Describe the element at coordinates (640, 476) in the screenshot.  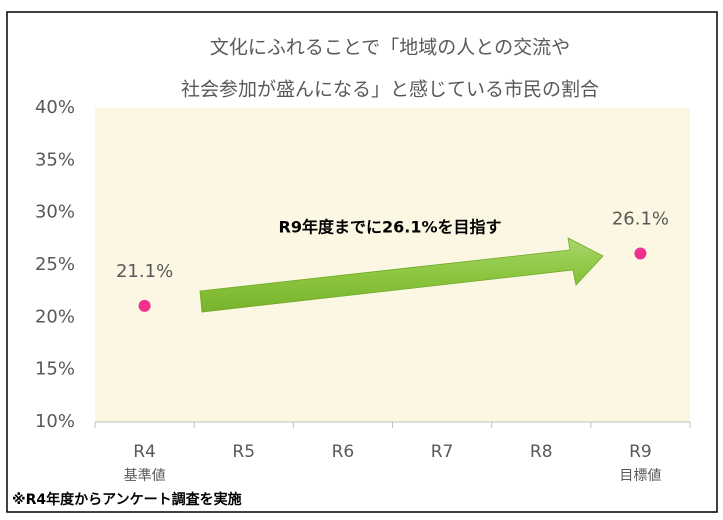
I see `x-sub-label: 目標値` at that location.